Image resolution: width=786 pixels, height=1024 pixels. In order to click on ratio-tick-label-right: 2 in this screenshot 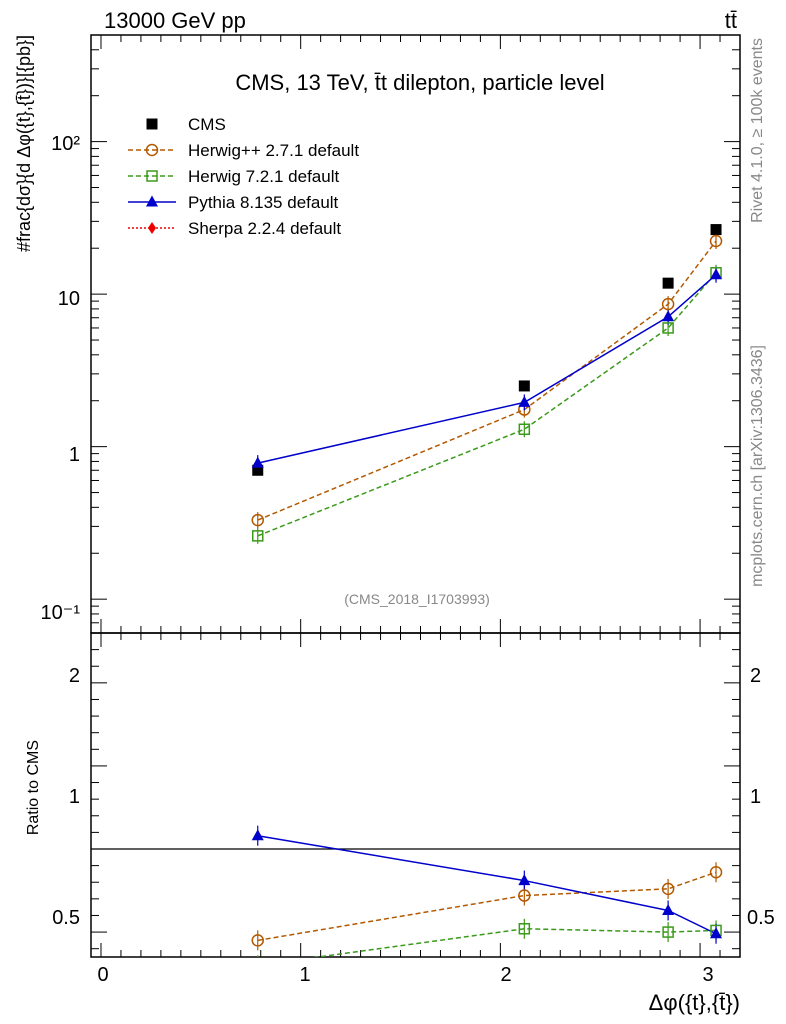, I will do `click(755, 676)`.